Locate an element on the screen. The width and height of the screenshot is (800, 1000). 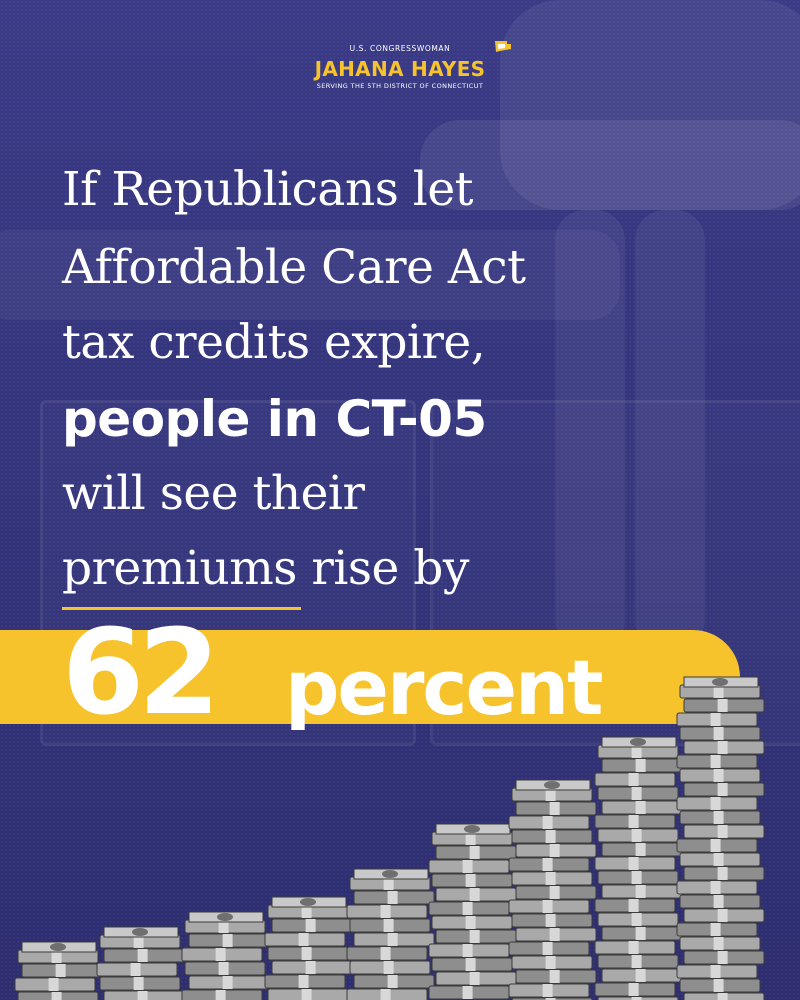
headline-line-5: will see their is located at coordinates (213, 493).